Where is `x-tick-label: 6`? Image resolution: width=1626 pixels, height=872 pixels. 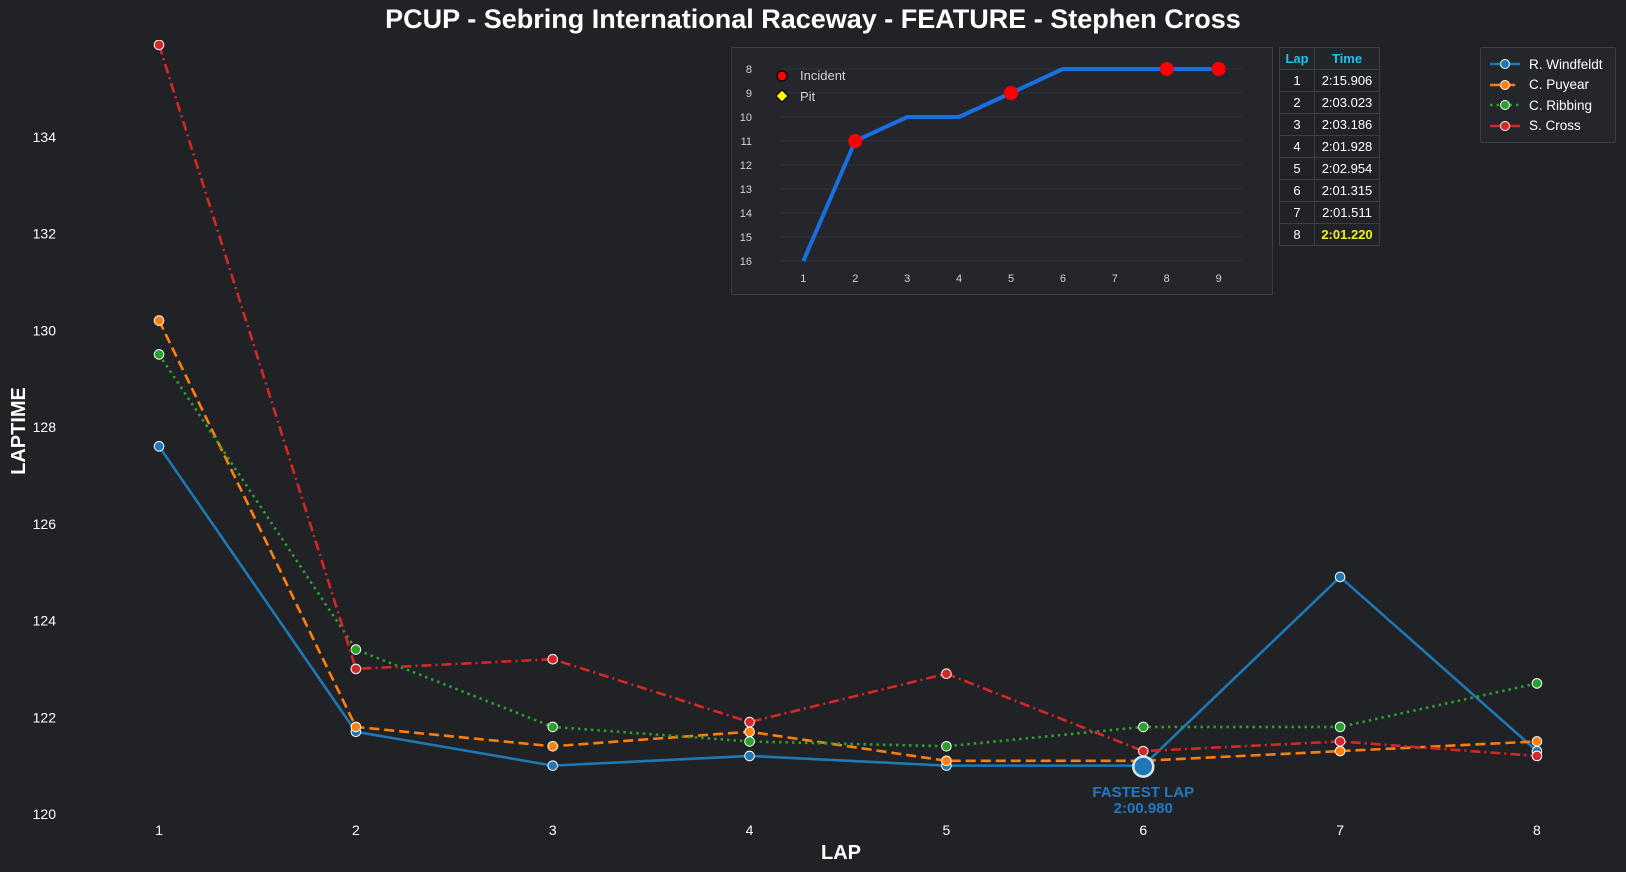 x-tick-label: 6 is located at coordinates (1143, 830).